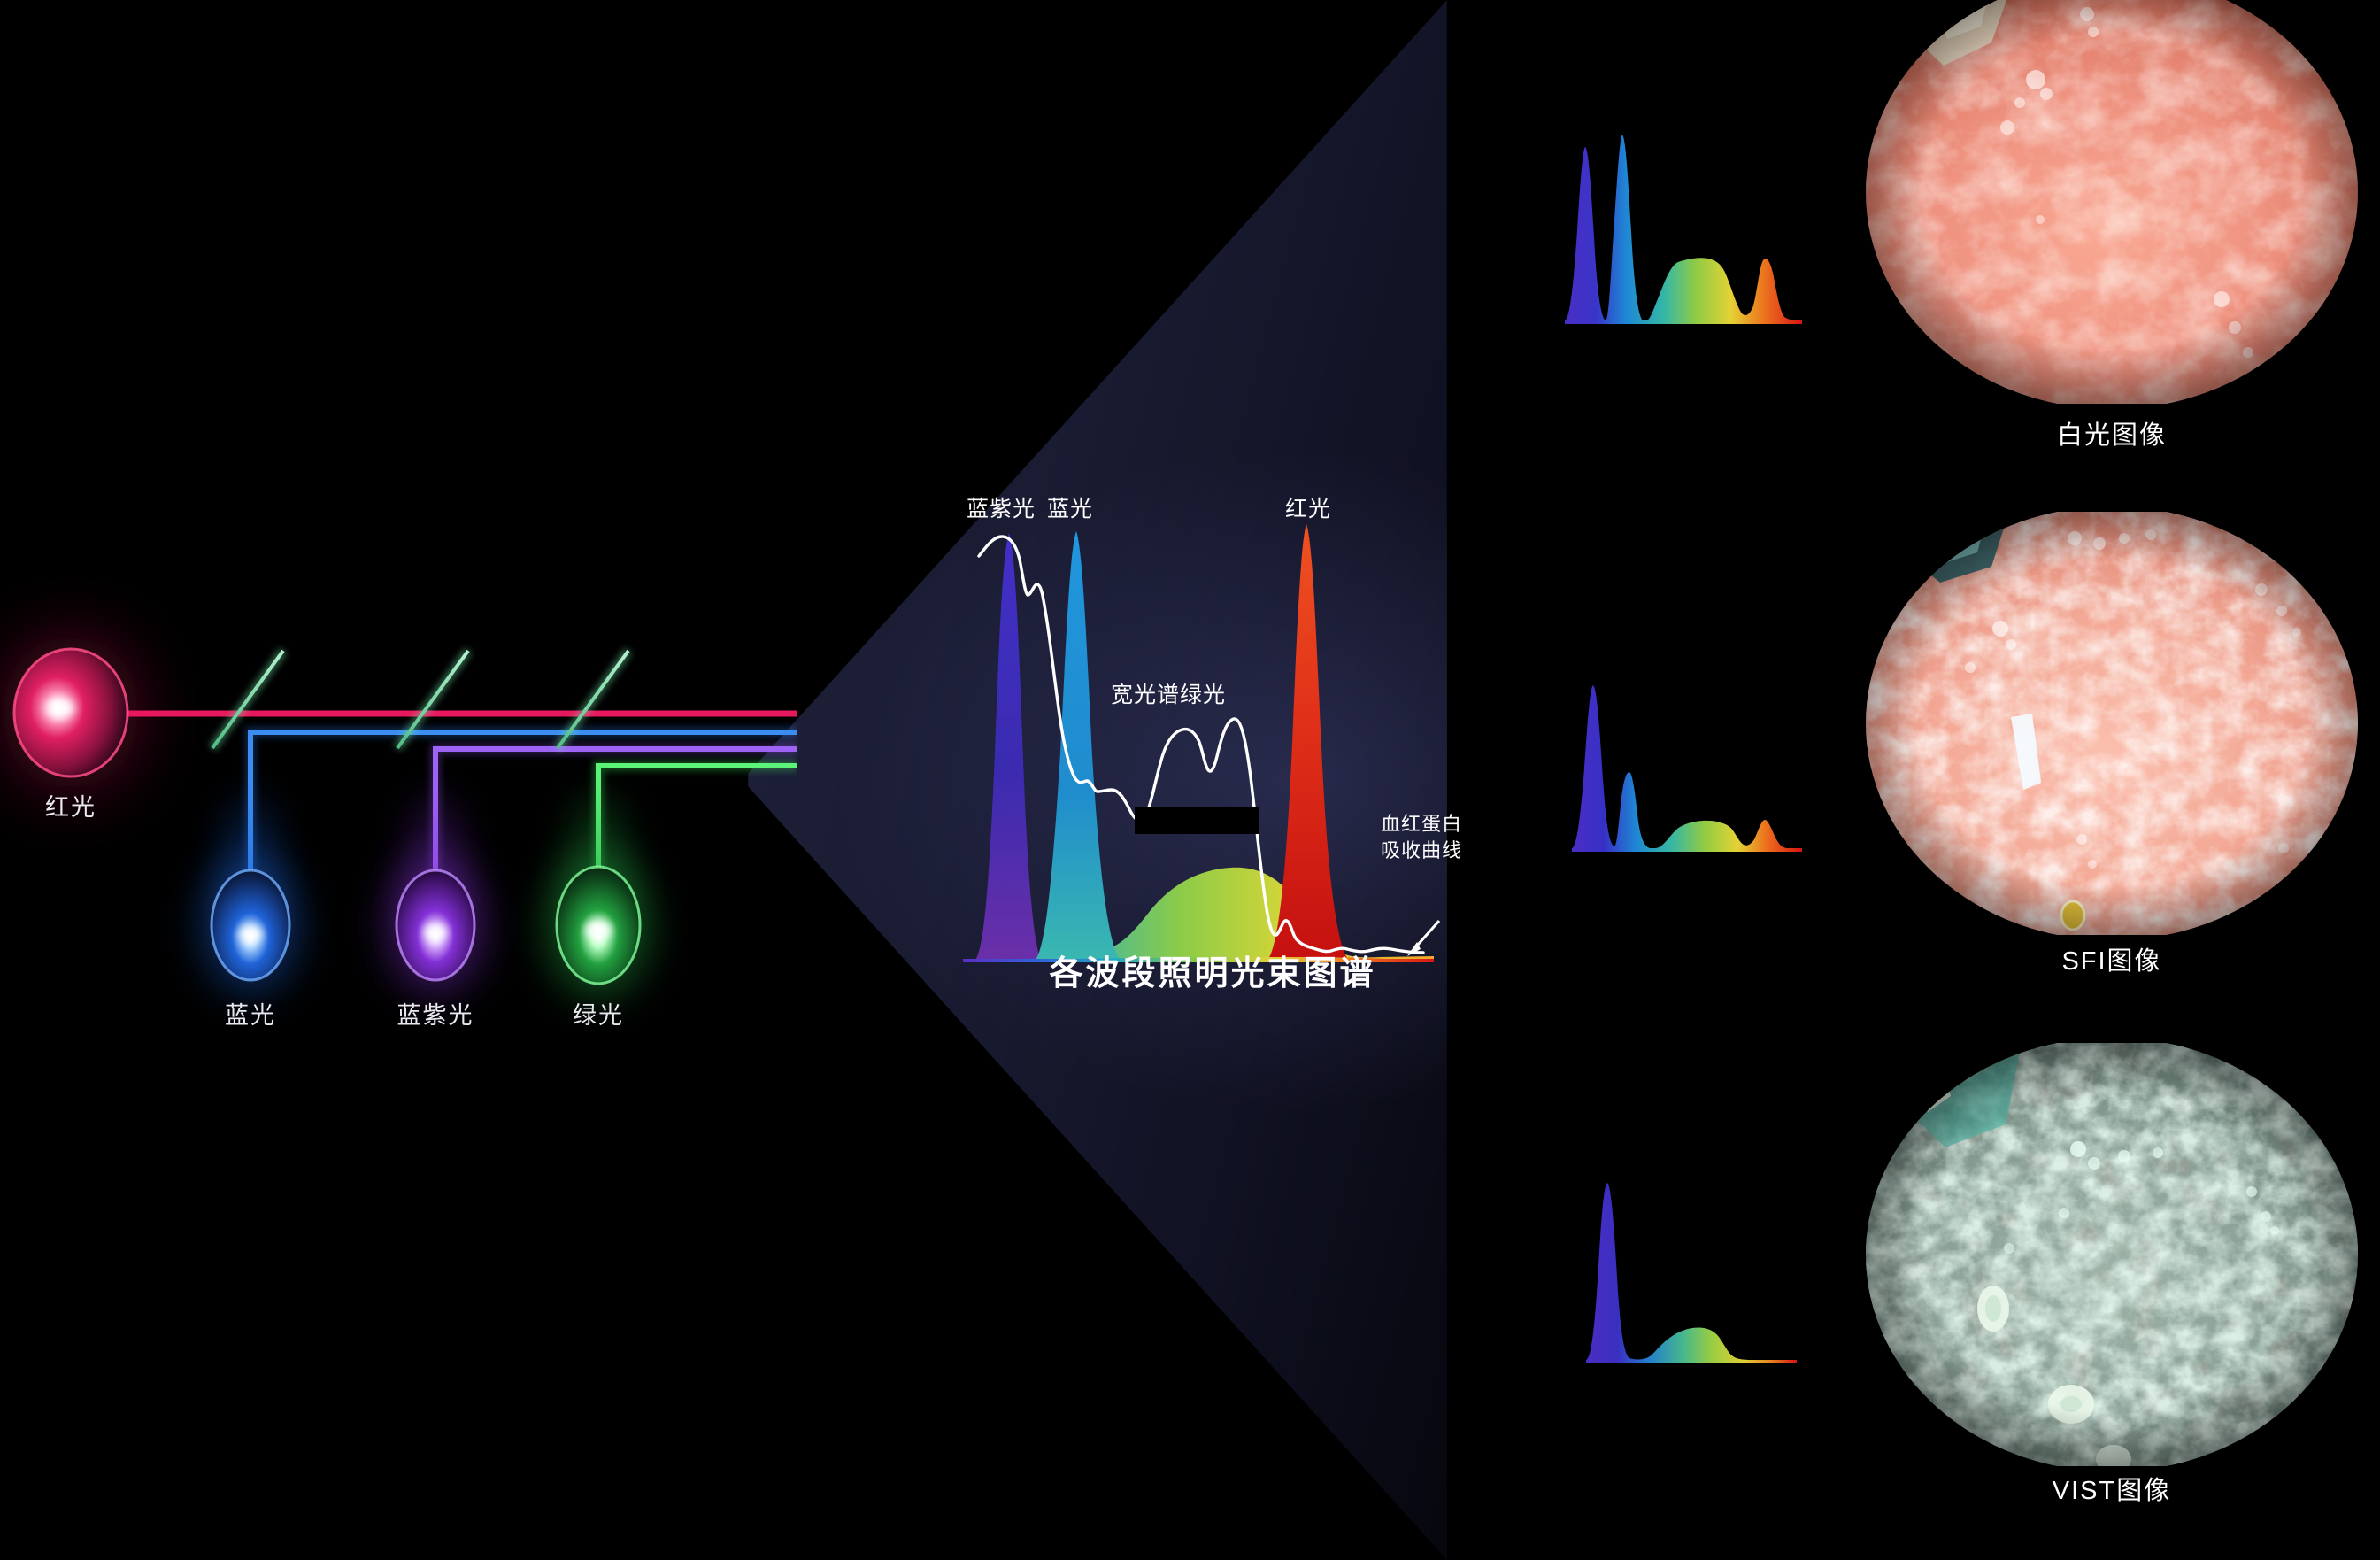 This screenshot has width=2380, height=1560. I want to click on sfi-spectrum-area, so click(1687, 768).